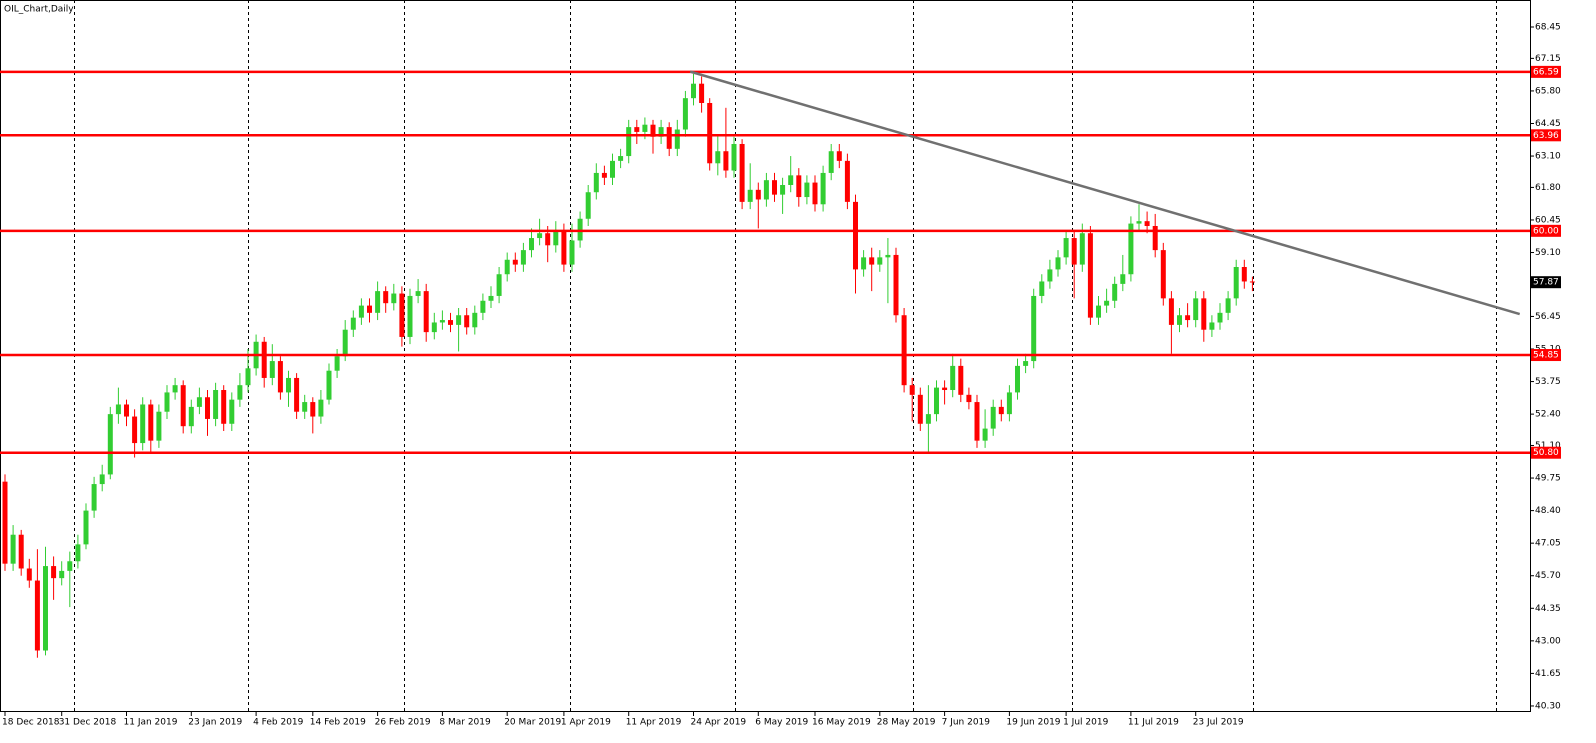  Describe the element at coordinates (1546, 230) in the screenshot. I see `level-label-box` at that location.